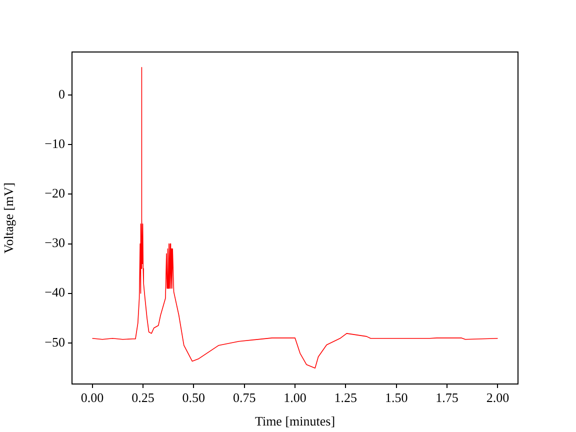 The width and height of the screenshot is (576, 432). I want to click on x-tick-label: 2.00, so click(498, 398).